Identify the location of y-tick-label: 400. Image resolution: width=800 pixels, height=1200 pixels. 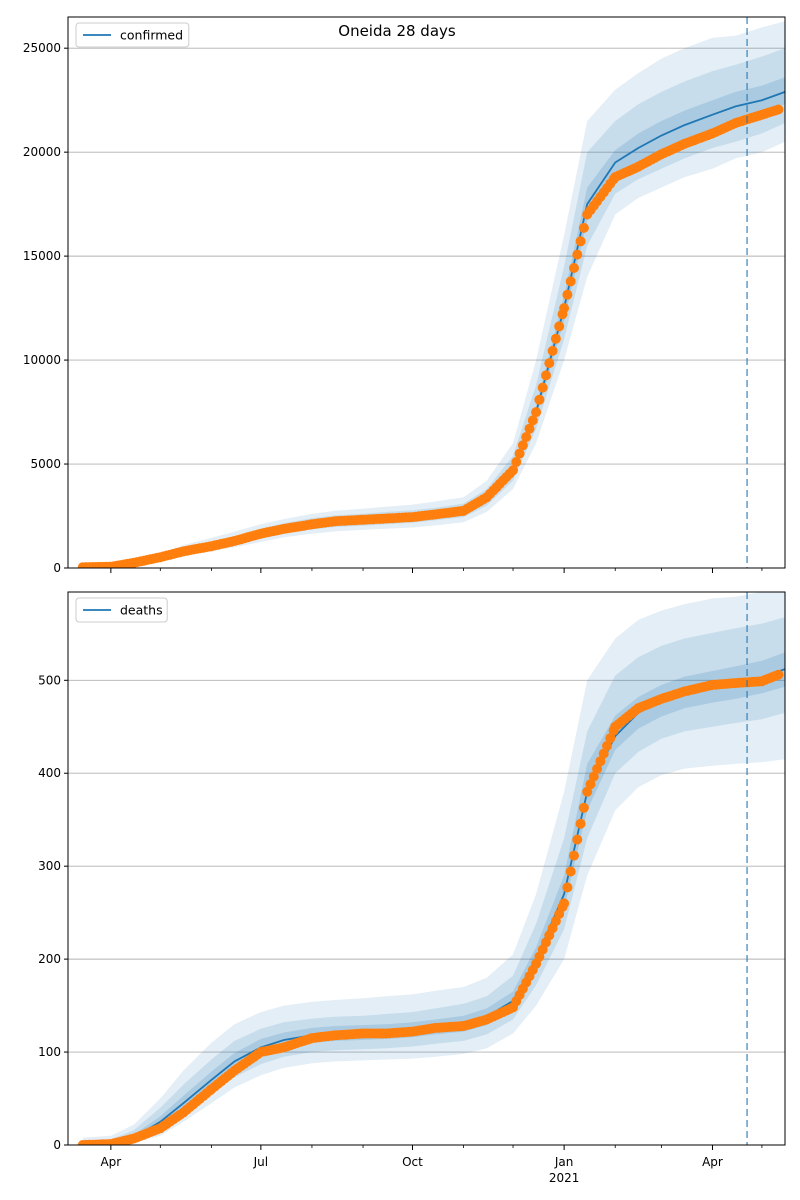
(49, 773).